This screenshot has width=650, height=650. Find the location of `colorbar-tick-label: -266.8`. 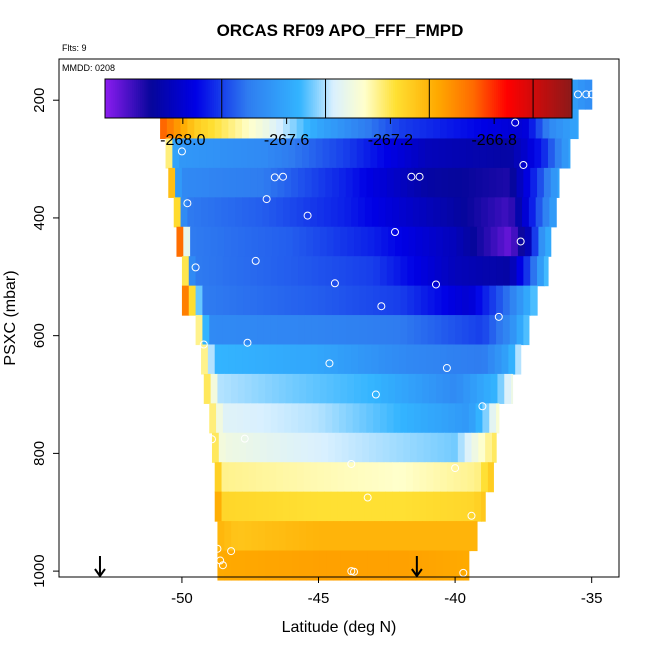

colorbar-tick-label: -266.8 is located at coordinates (493, 140).